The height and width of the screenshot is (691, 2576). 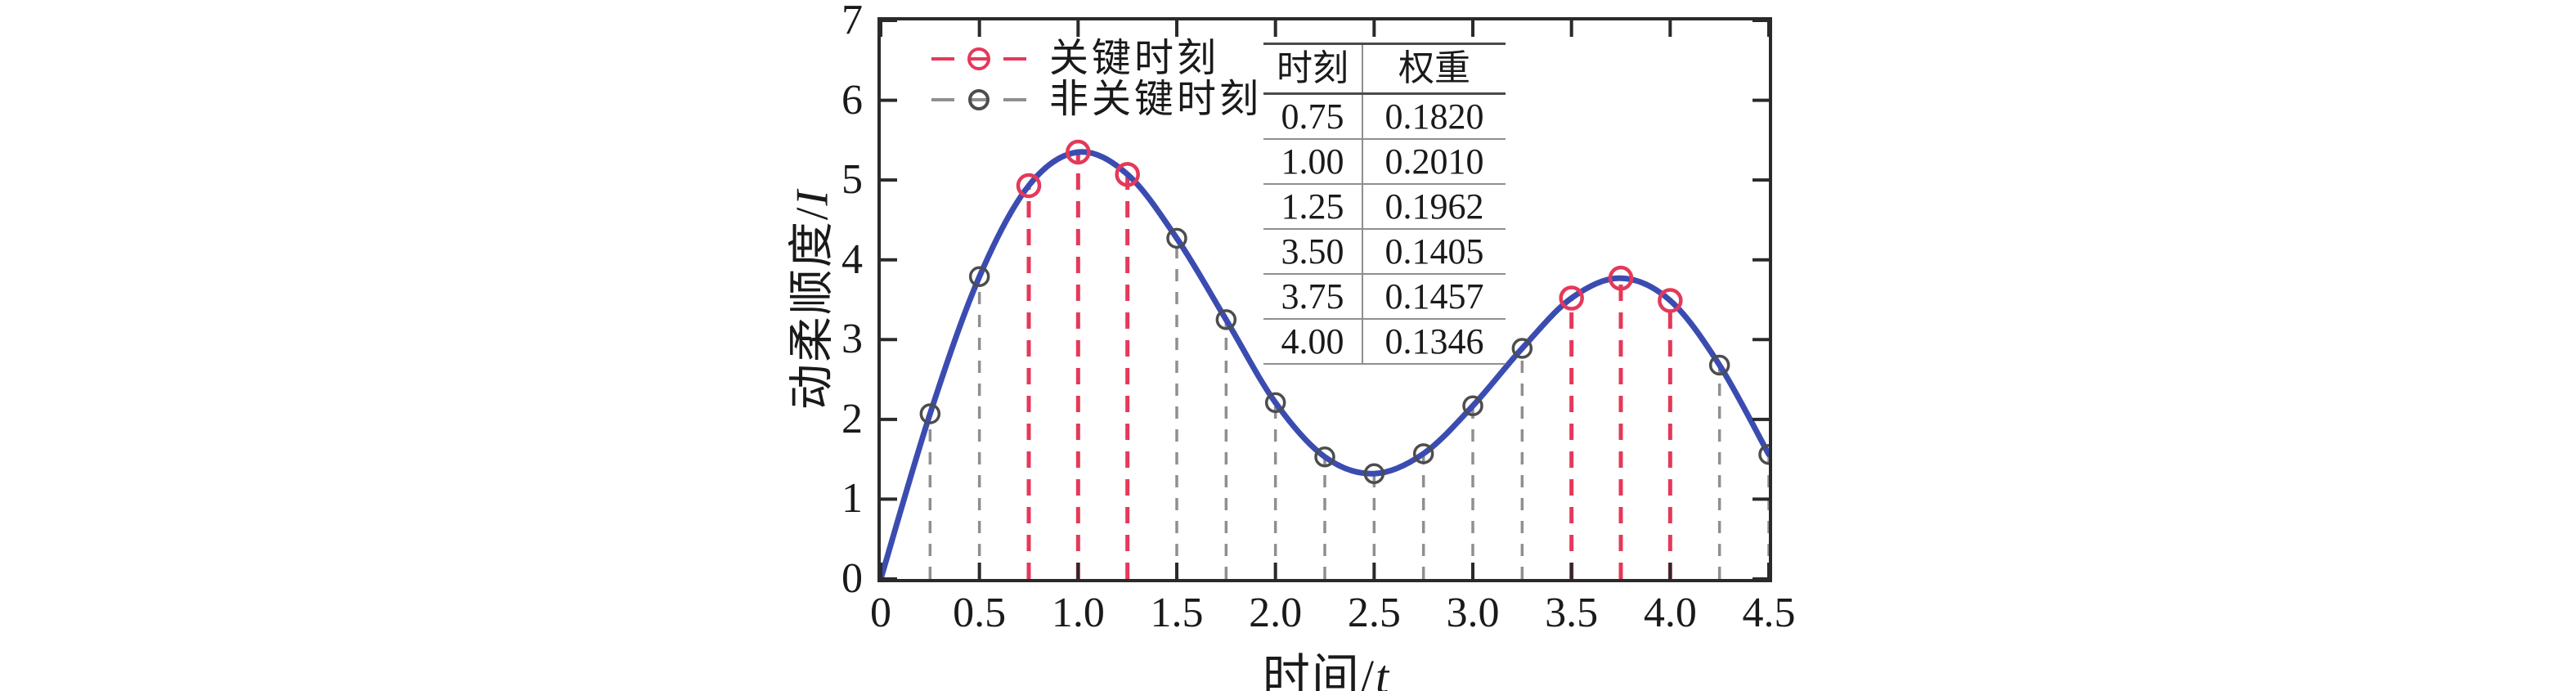 I want to click on weights-table-row: 1.00 0.2010, so click(x=1384, y=162).